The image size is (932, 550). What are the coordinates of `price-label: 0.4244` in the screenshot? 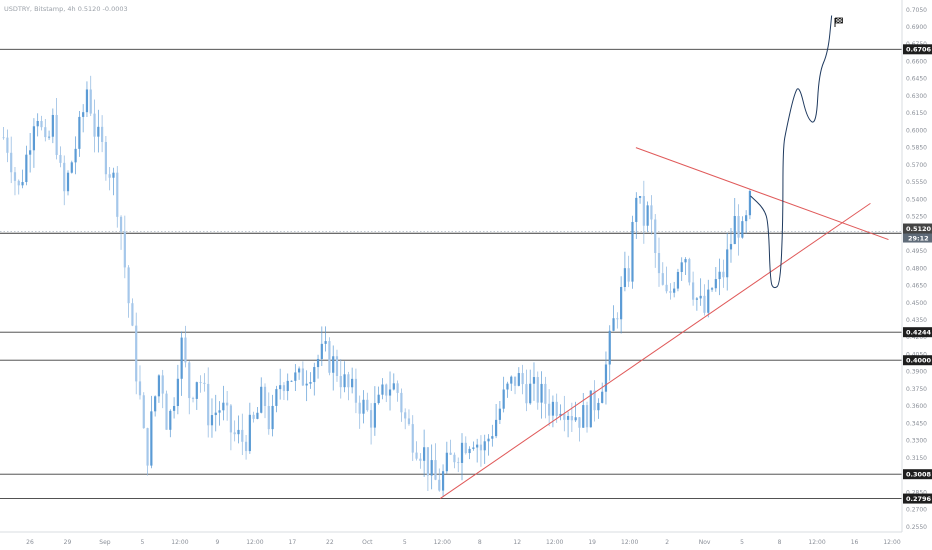 It's located at (919, 332).